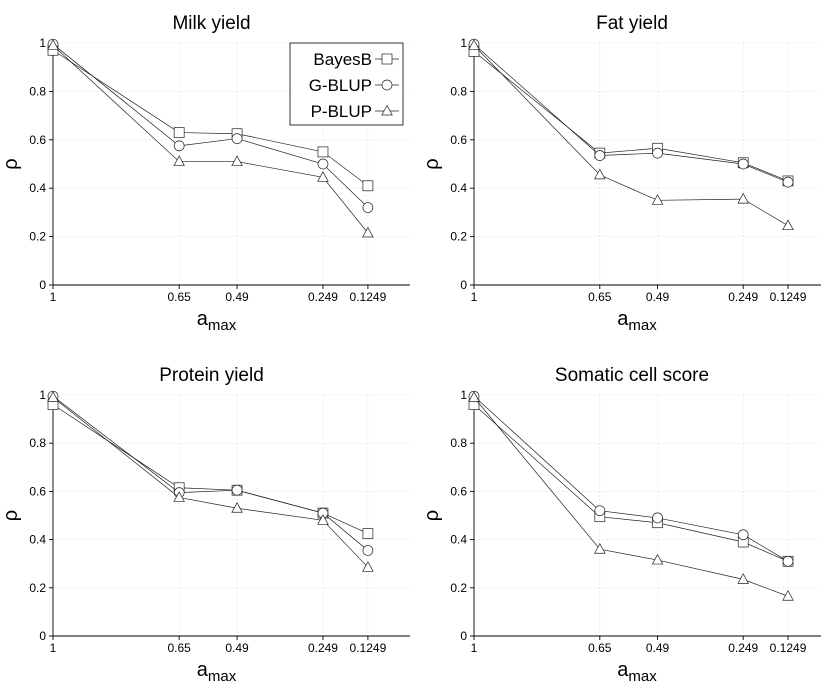 Image resolution: width=821 pixels, height=681 pixels. What do you see at coordinates (210, 473) in the screenshot?
I see `series-line-g-blup` at bounding box center [210, 473].